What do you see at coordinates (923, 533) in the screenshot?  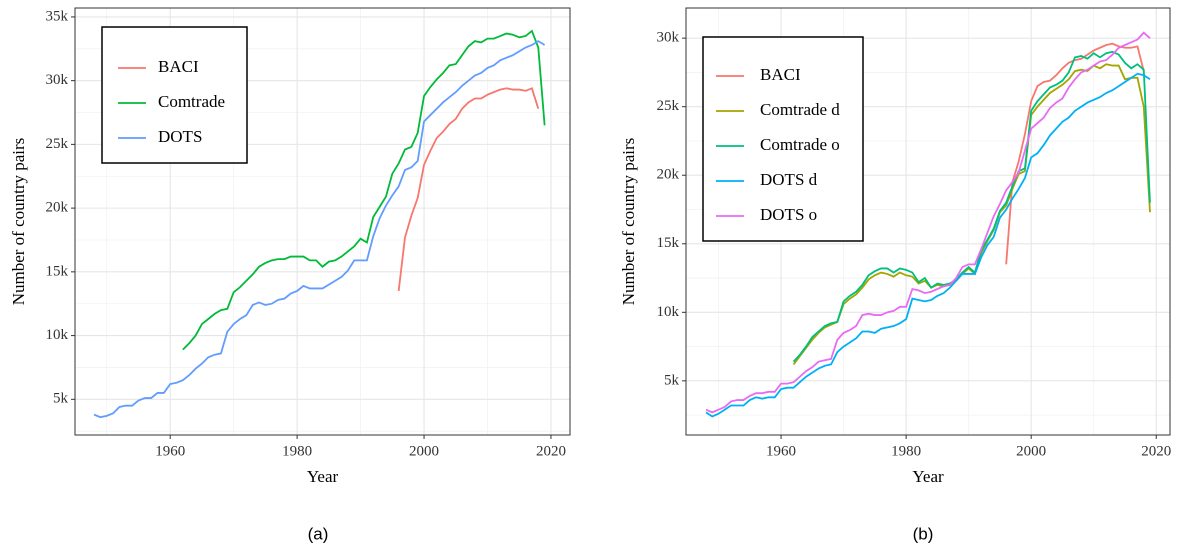 I see `caption: (b)` at bounding box center [923, 533].